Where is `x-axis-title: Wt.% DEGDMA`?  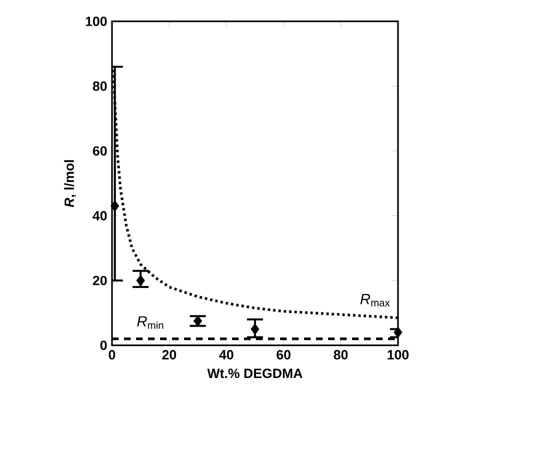
x-axis-title: Wt.% DEGDMA is located at coordinates (254, 373).